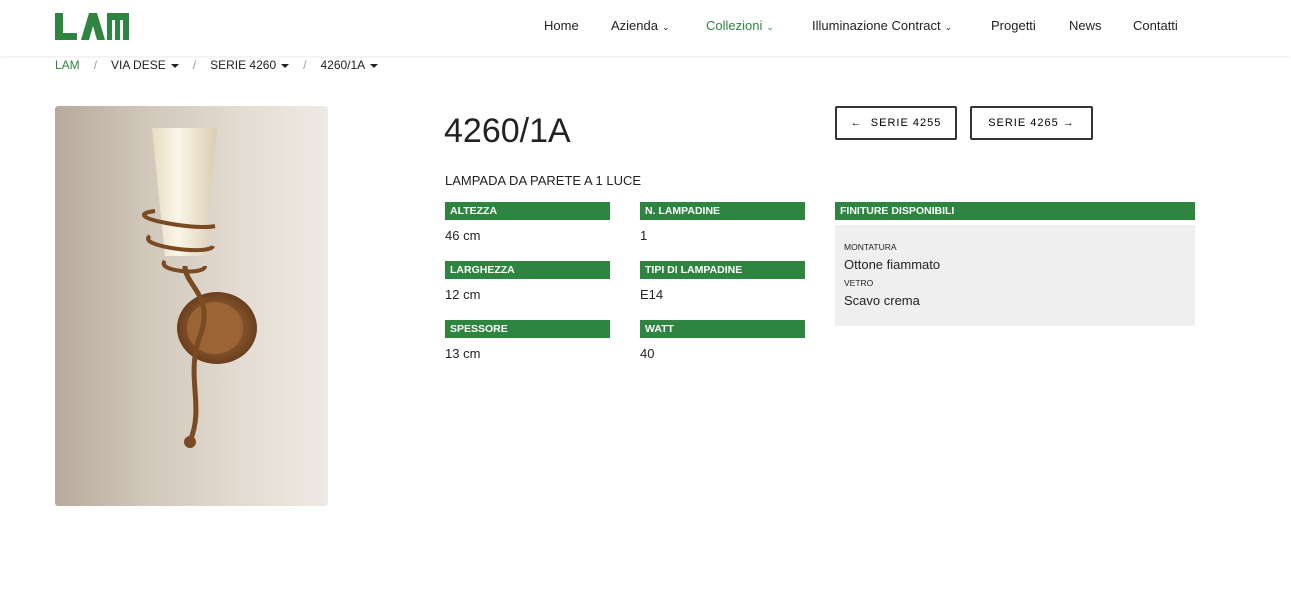 Image resolution: width=1291 pixels, height=589 pixels. I want to click on spec-value: 1, so click(644, 235).